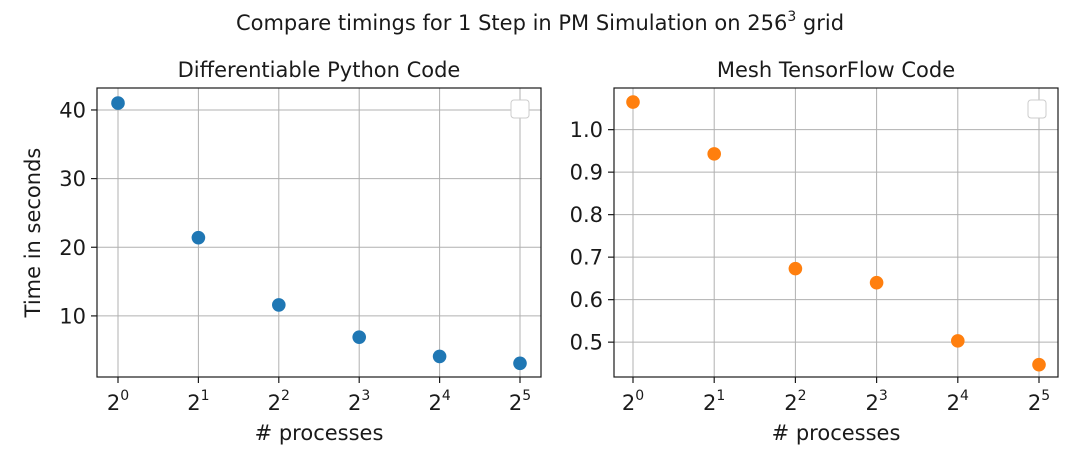 The image size is (1080, 473). What do you see at coordinates (586, 343) in the screenshot?
I see `y-tick-label: 0.5` at bounding box center [586, 343].